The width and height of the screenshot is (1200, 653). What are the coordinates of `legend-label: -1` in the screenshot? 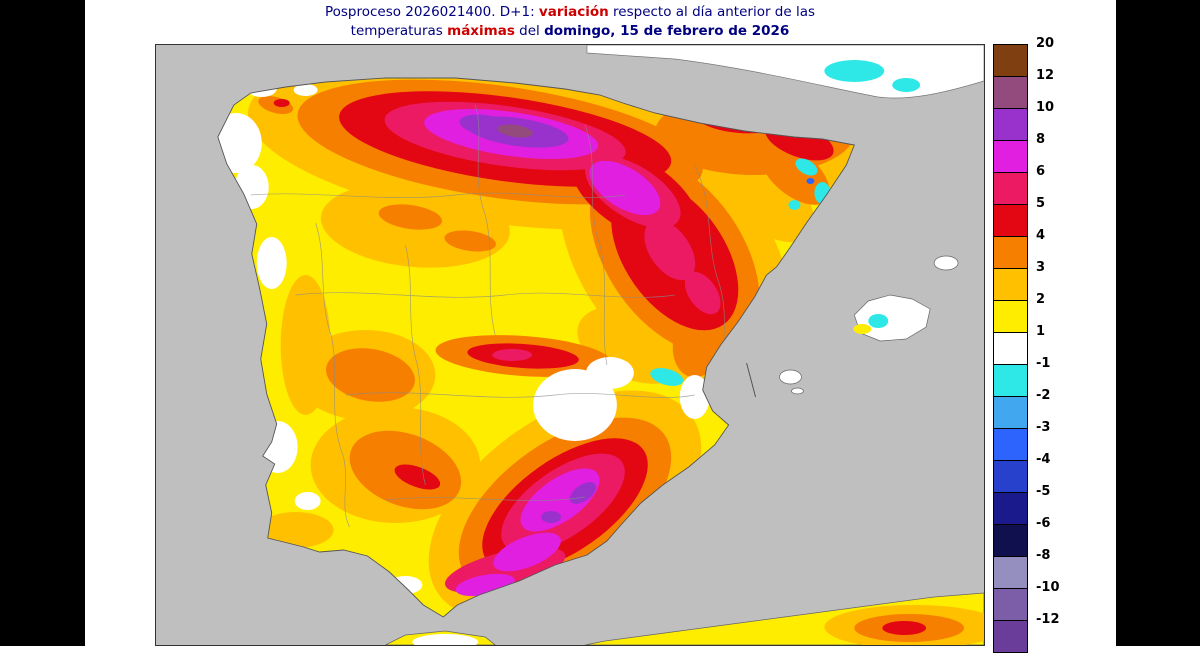 It's located at (1043, 363).